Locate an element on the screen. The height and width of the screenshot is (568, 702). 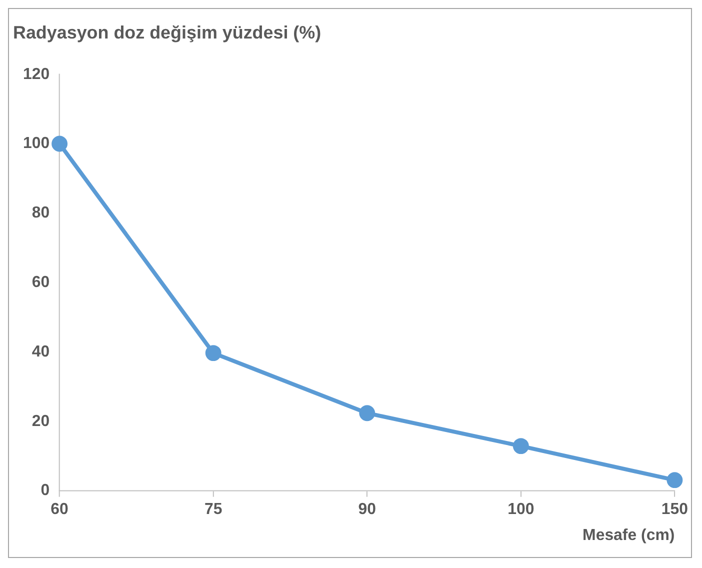
y-tick-label: 120 is located at coordinates (36, 74).